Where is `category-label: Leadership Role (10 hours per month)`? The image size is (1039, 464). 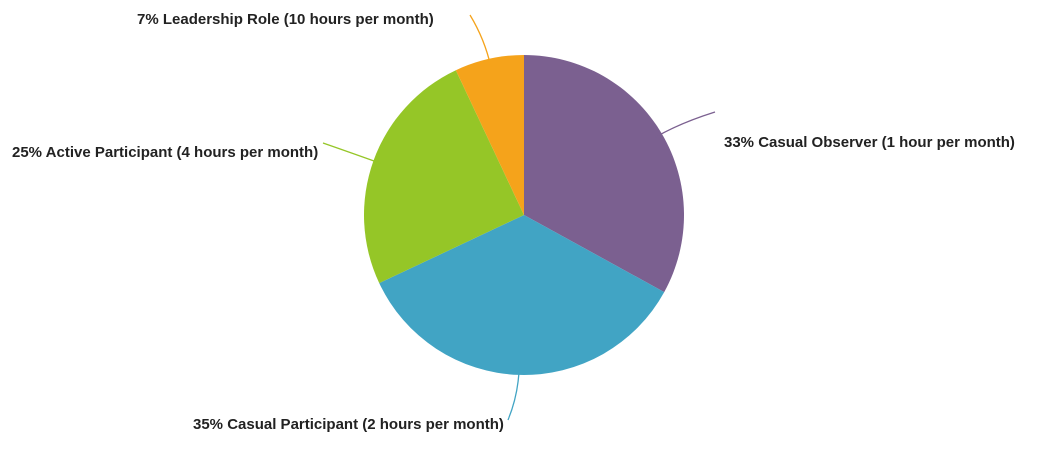
category-label: Leadership Role (10 hours per month) is located at coordinates (298, 19).